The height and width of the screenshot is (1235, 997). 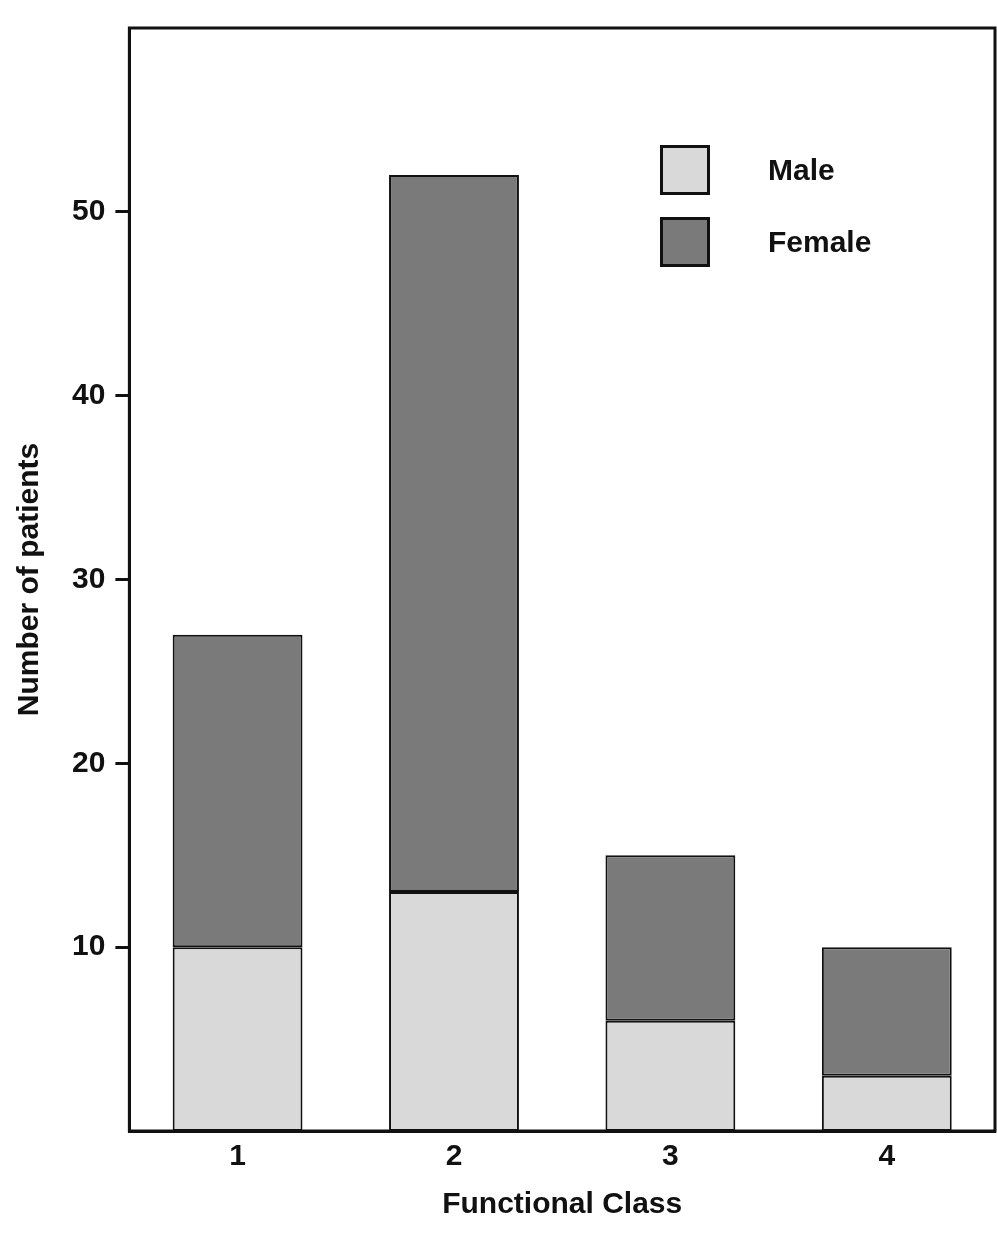 What do you see at coordinates (28, 579) in the screenshot?
I see `y-axis-title: Number of patients` at bounding box center [28, 579].